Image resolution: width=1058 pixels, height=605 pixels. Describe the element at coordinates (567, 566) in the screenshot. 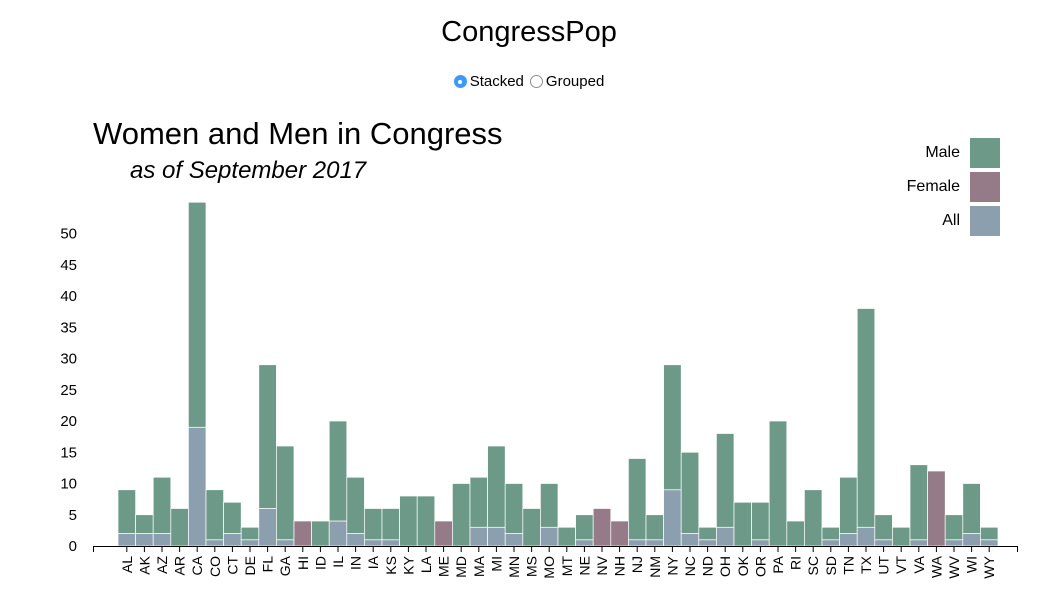

I see `x-tick-label: MT` at that location.